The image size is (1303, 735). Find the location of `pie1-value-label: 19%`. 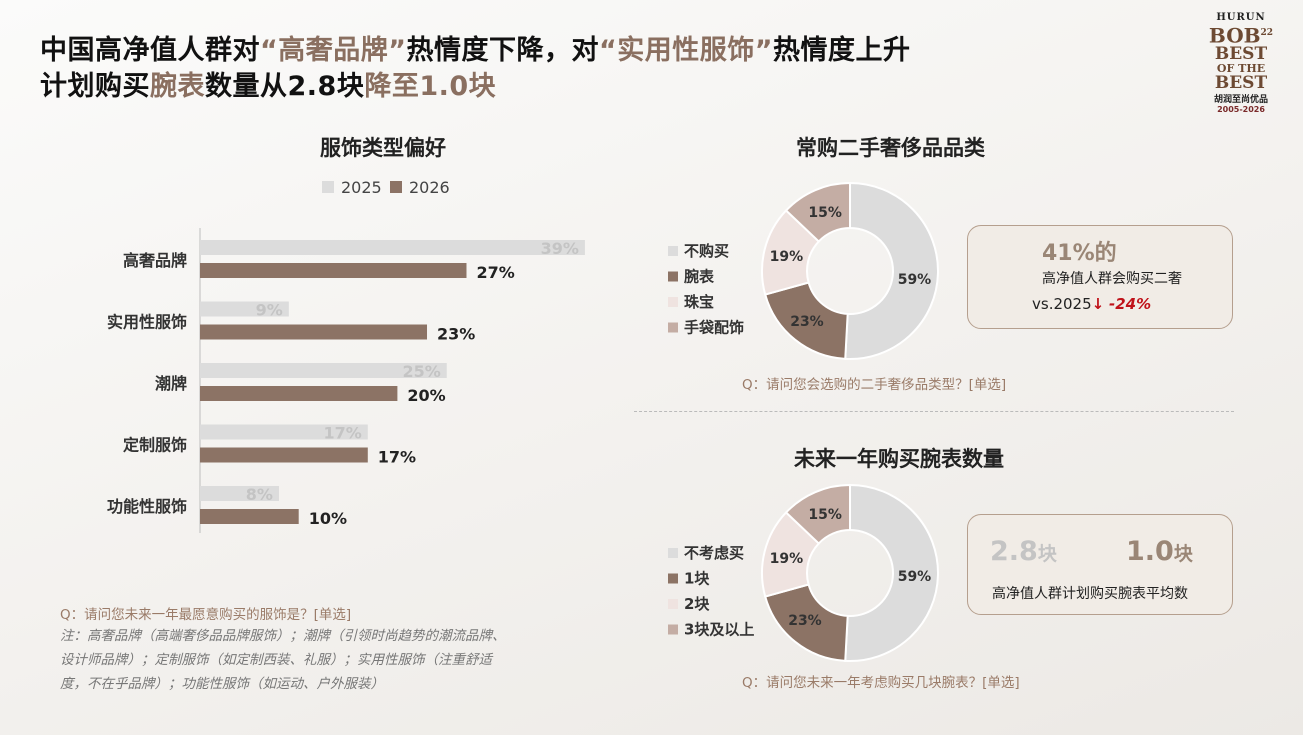

pie1-value-label: 19% is located at coordinates (787, 257).